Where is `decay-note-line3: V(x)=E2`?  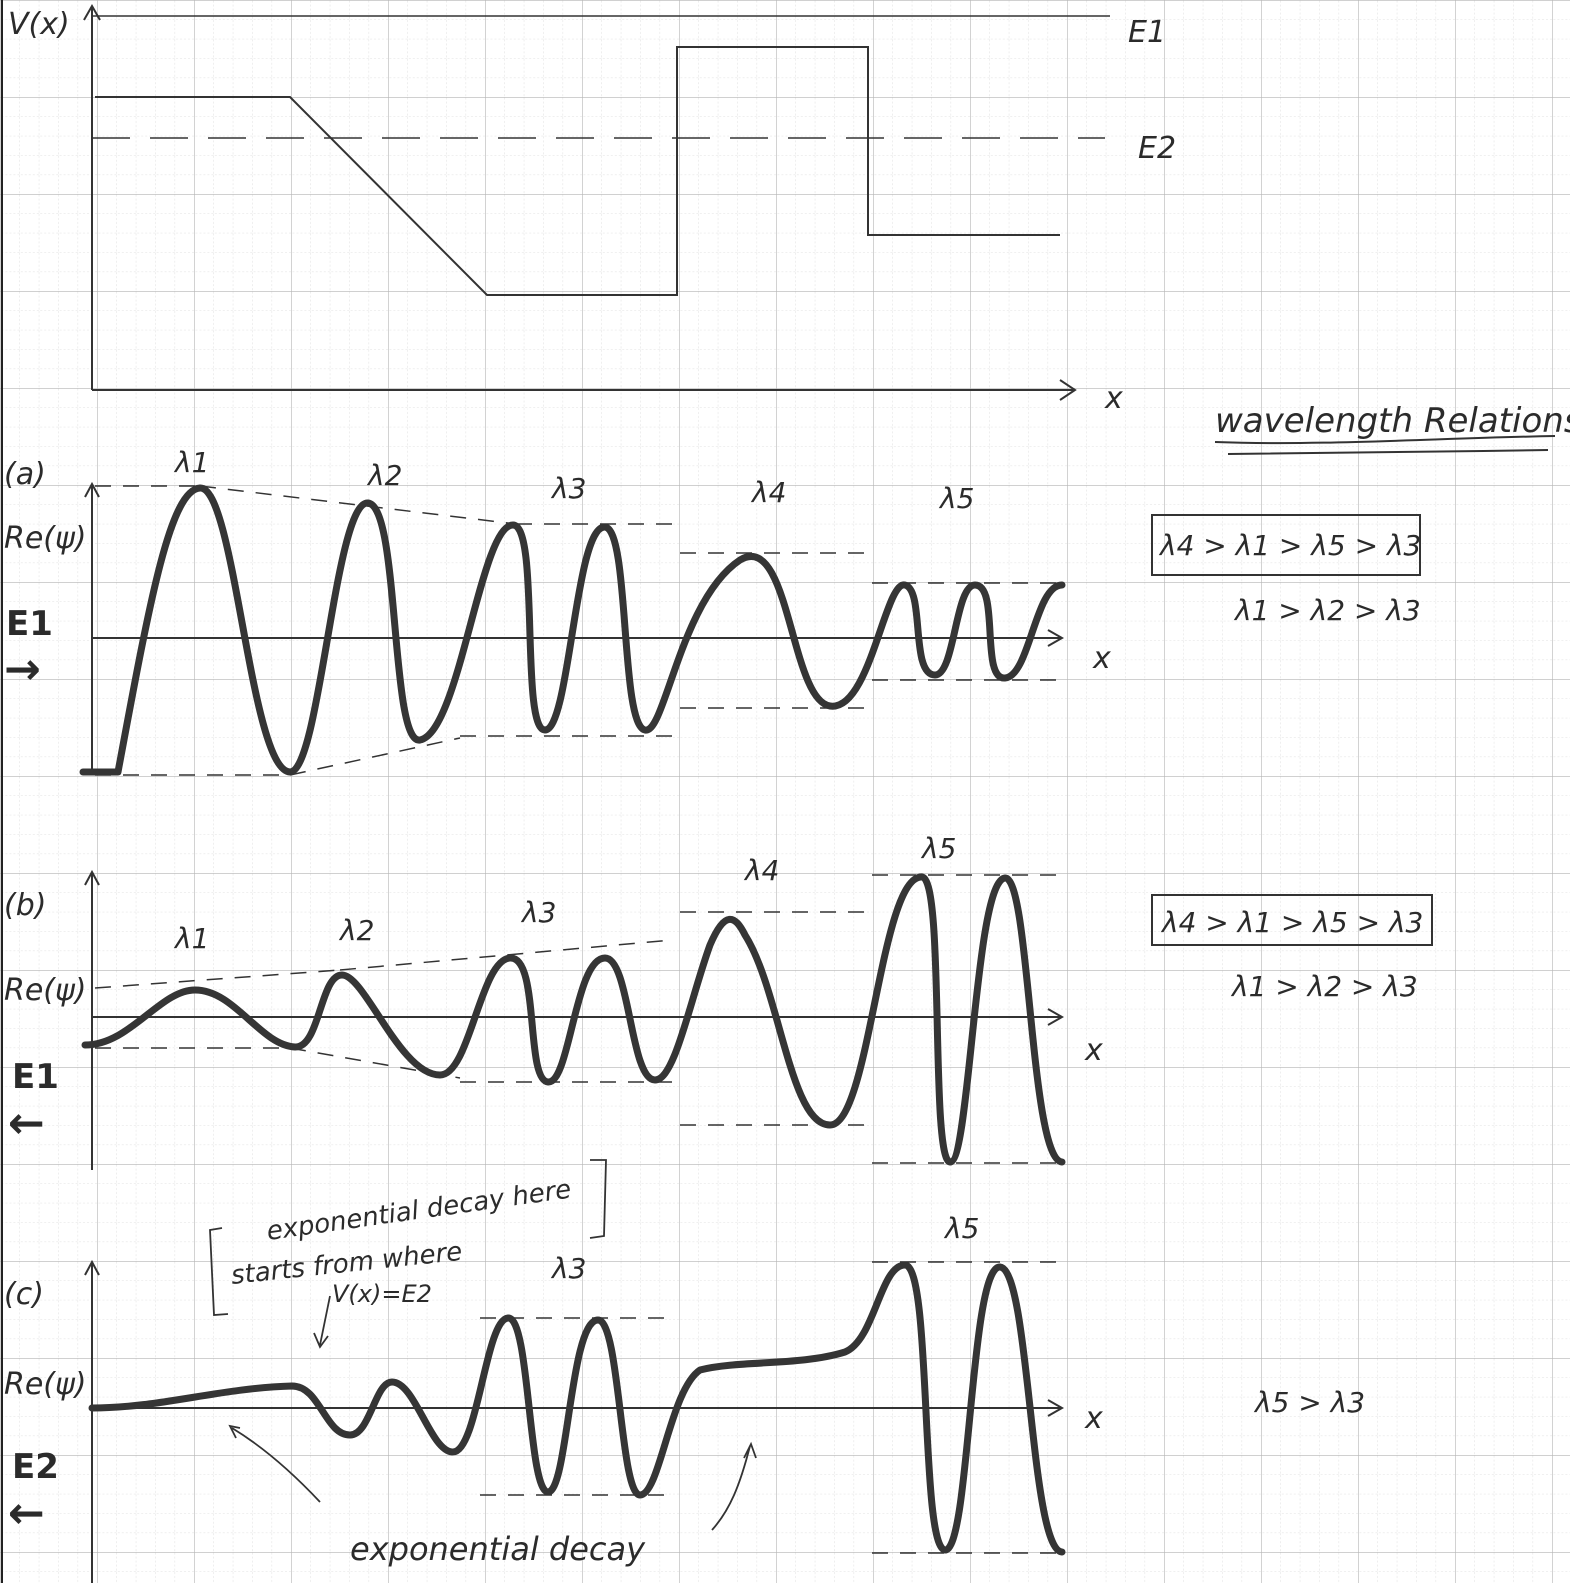
decay-note-line3: V(x)=E2 is located at coordinates (382, 1294).